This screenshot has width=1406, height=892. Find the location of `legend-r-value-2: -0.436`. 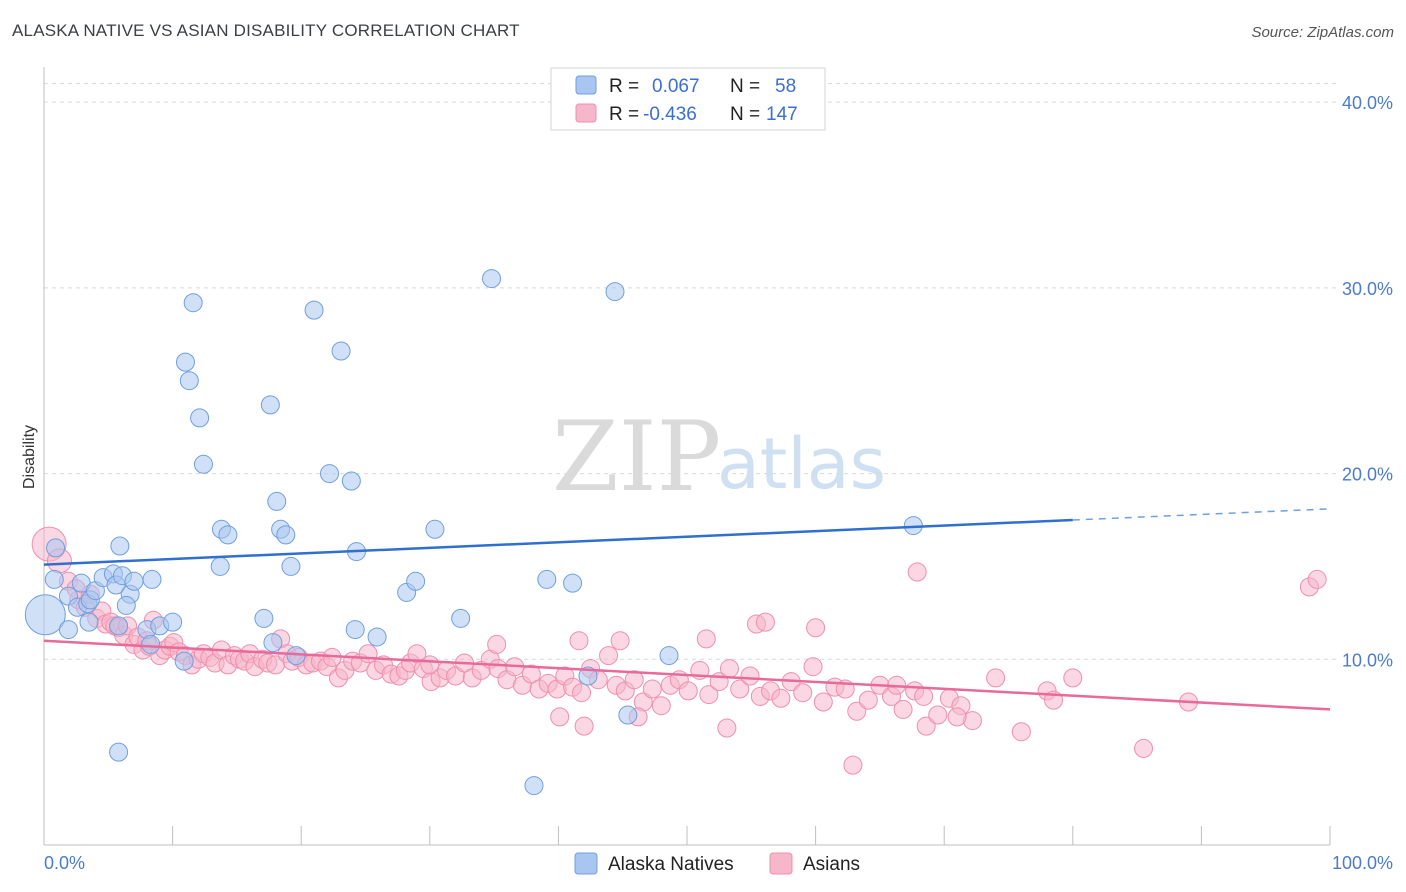

legend-r-value-2: -0.436 is located at coordinates (670, 114).